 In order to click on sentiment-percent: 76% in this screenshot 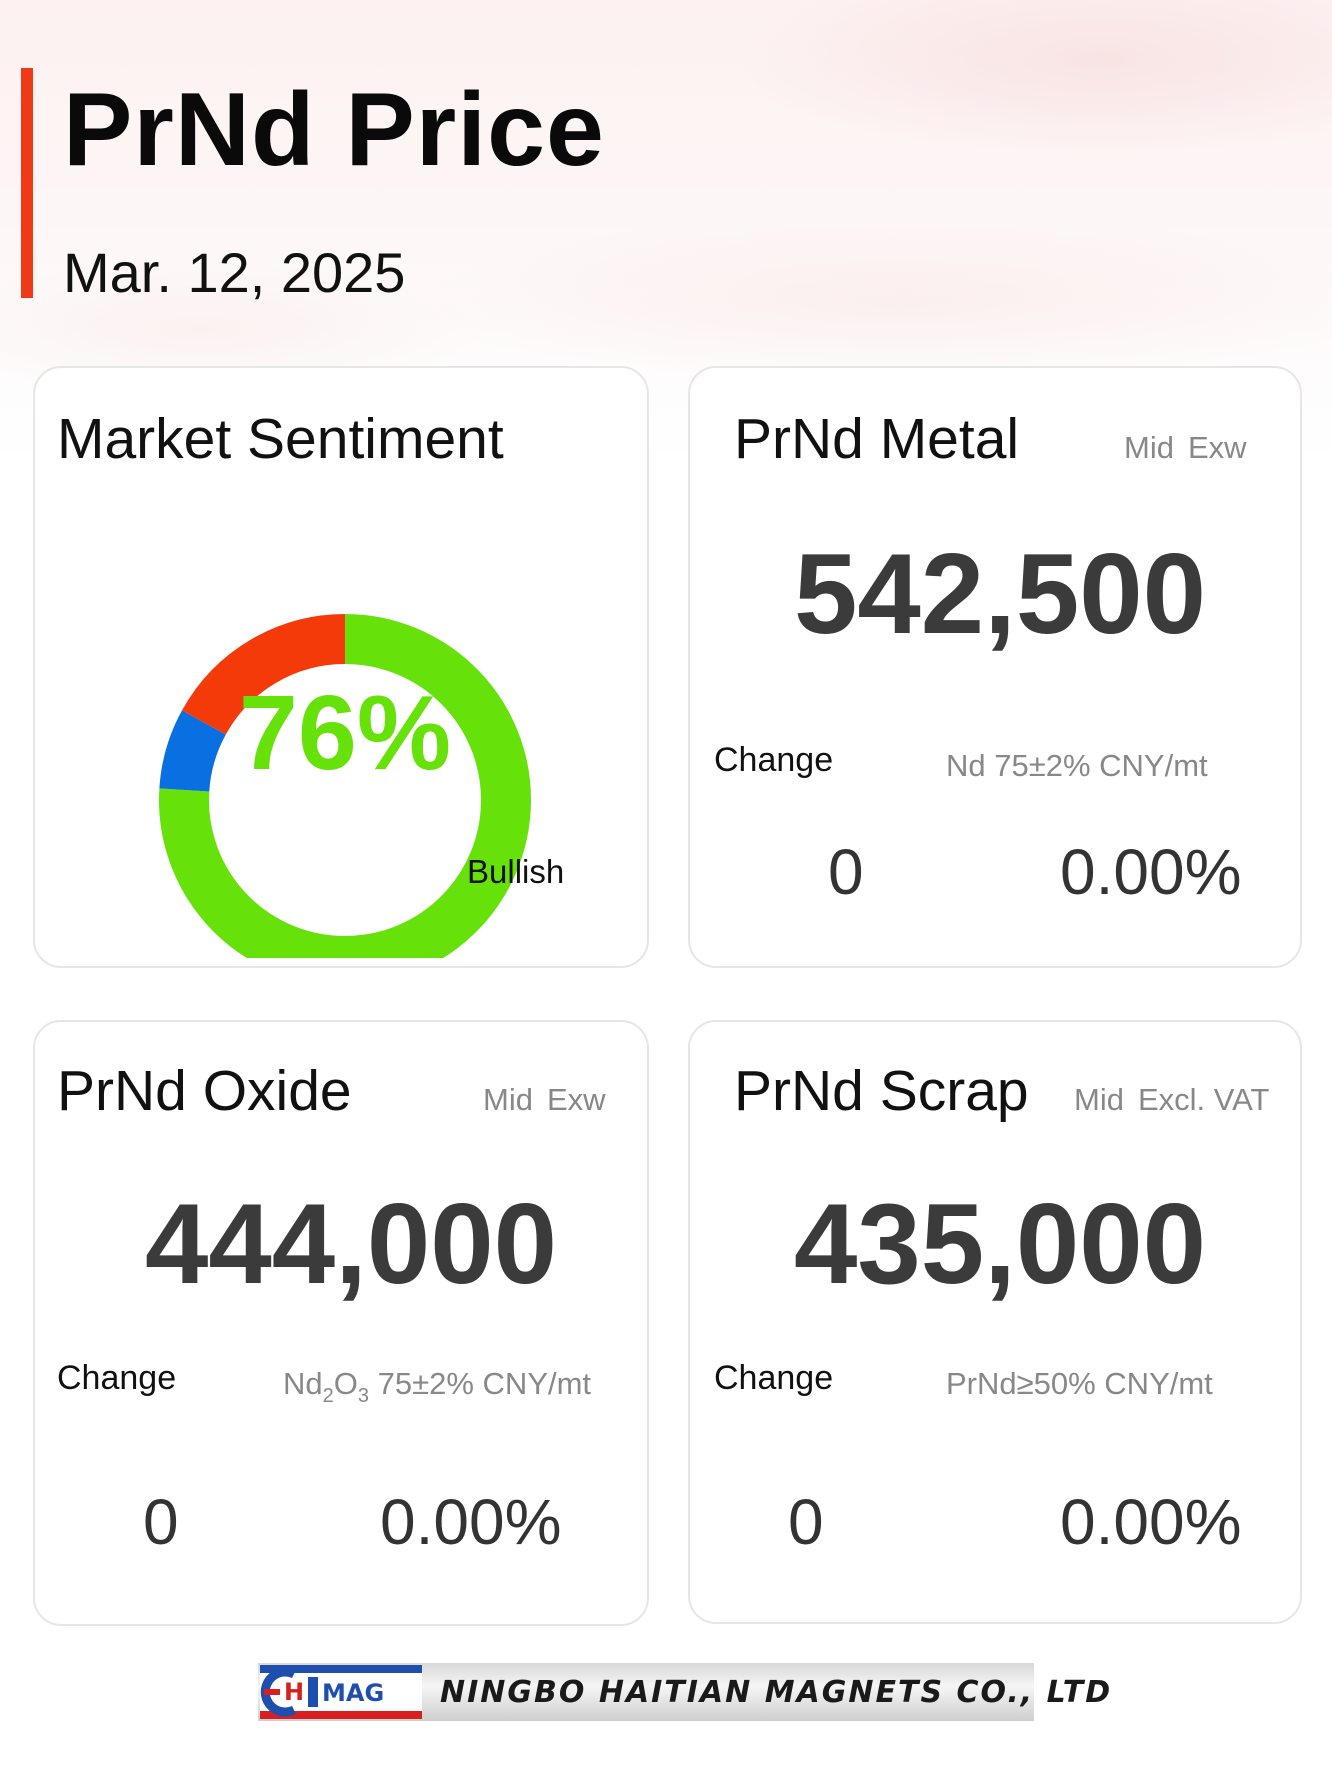, I will do `click(345, 733)`.